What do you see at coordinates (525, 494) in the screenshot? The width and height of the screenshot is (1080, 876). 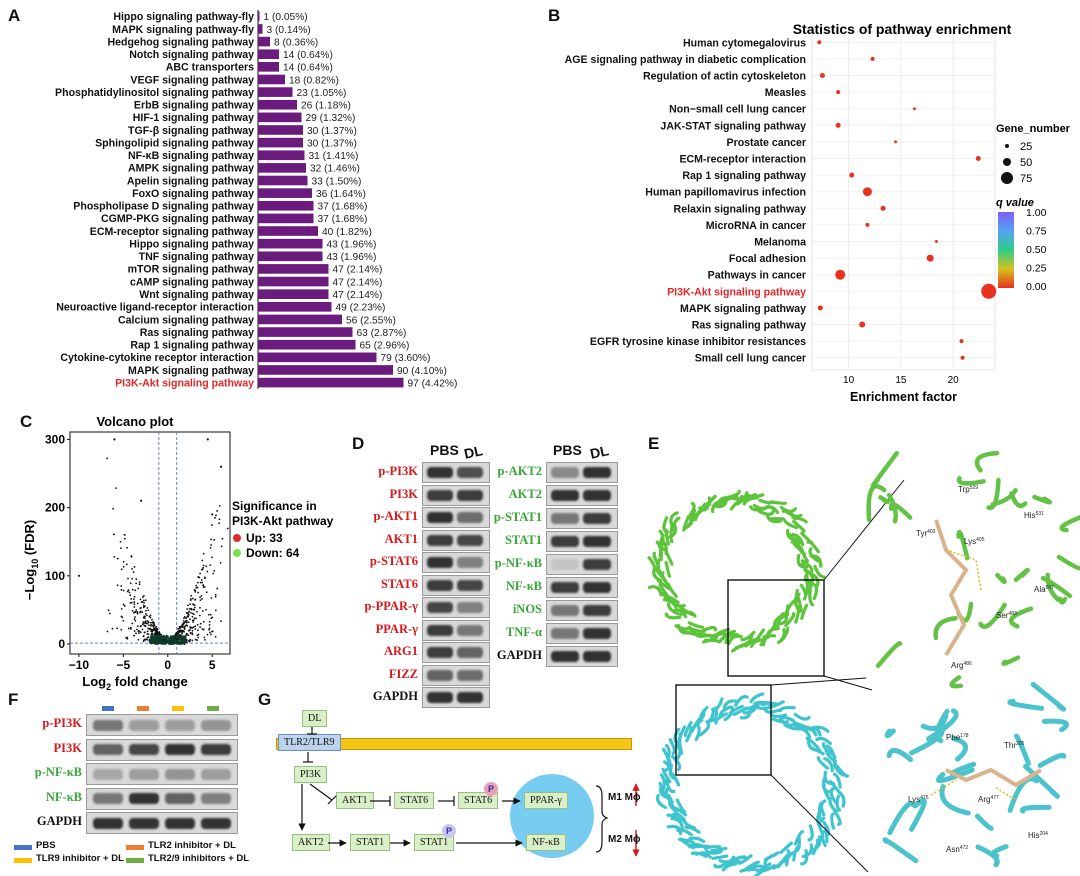 I see `blot-d-right-row-1-label: AKT2` at bounding box center [525, 494].